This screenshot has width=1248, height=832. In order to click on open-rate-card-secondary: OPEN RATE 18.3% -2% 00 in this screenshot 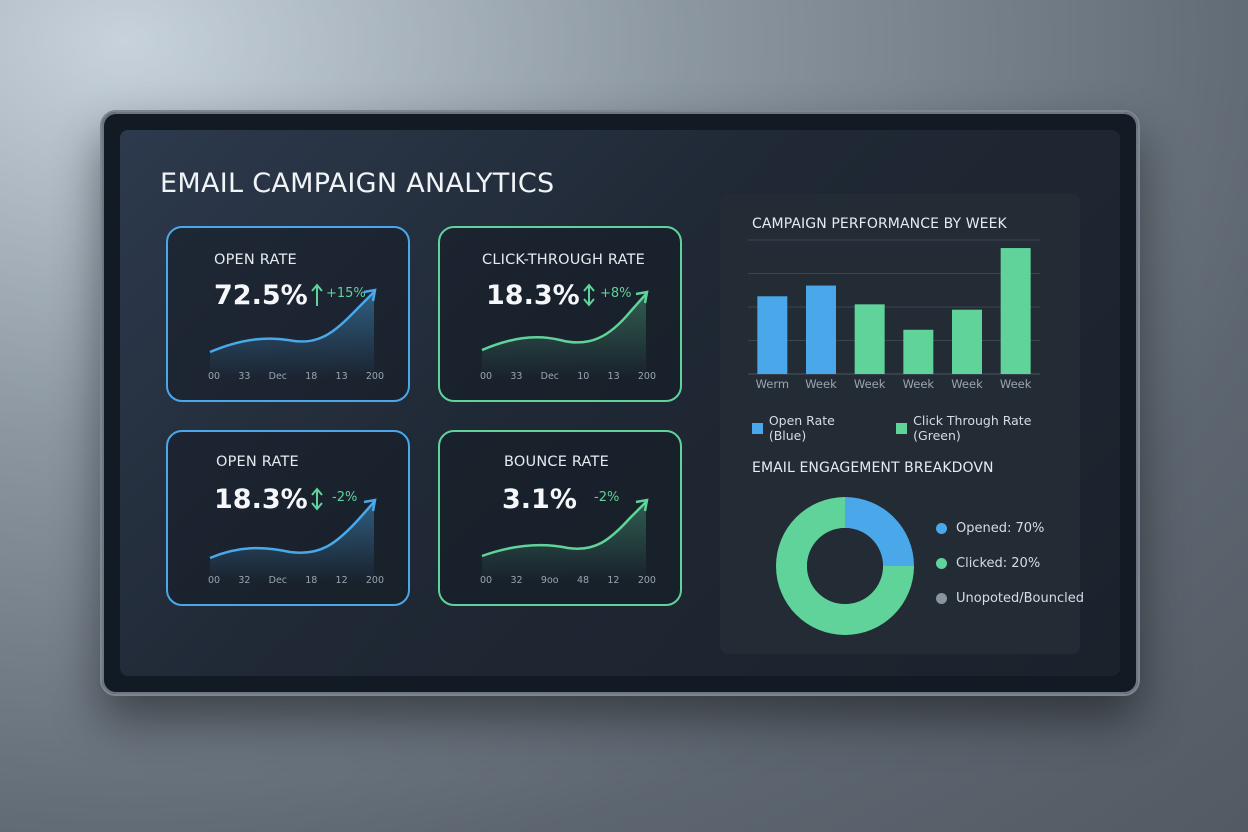, I will do `click(288, 518)`.